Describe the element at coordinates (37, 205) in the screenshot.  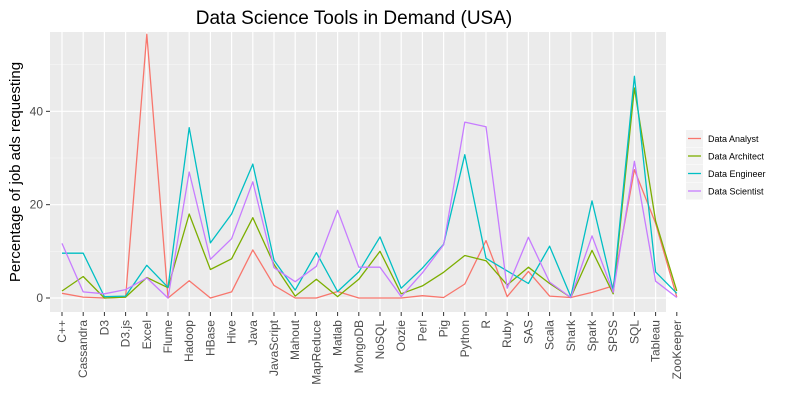
I see `y-tick-label: 20` at that location.